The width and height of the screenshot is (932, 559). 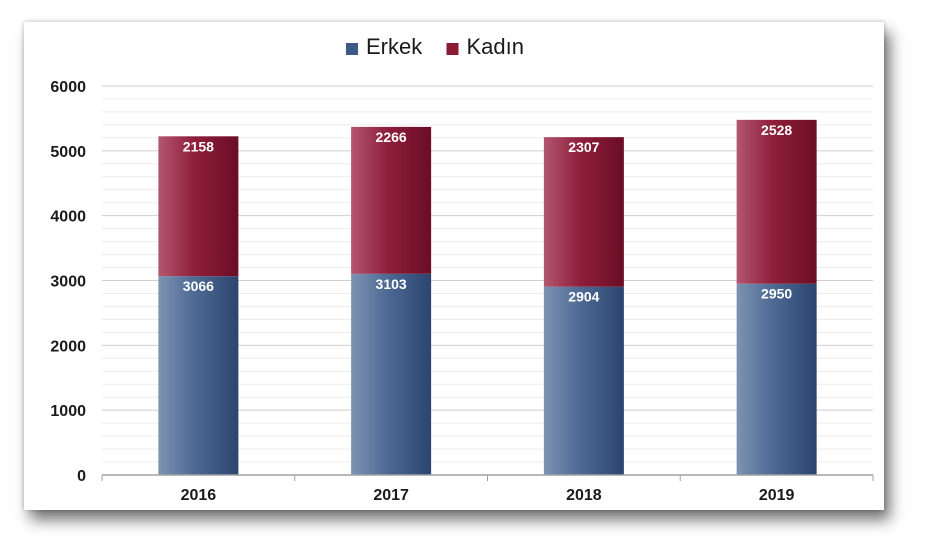 What do you see at coordinates (81, 476) in the screenshot?
I see `y-tick-label: 0` at bounding box center [81, 476].